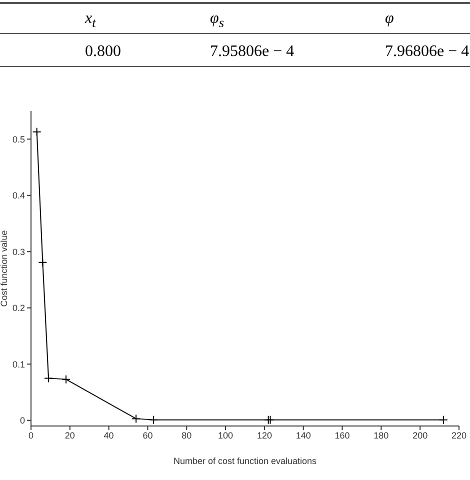  Describe the element at coordinates (18, 139) in the screenshot. I see `y-tick-label: 0.5` at that location.